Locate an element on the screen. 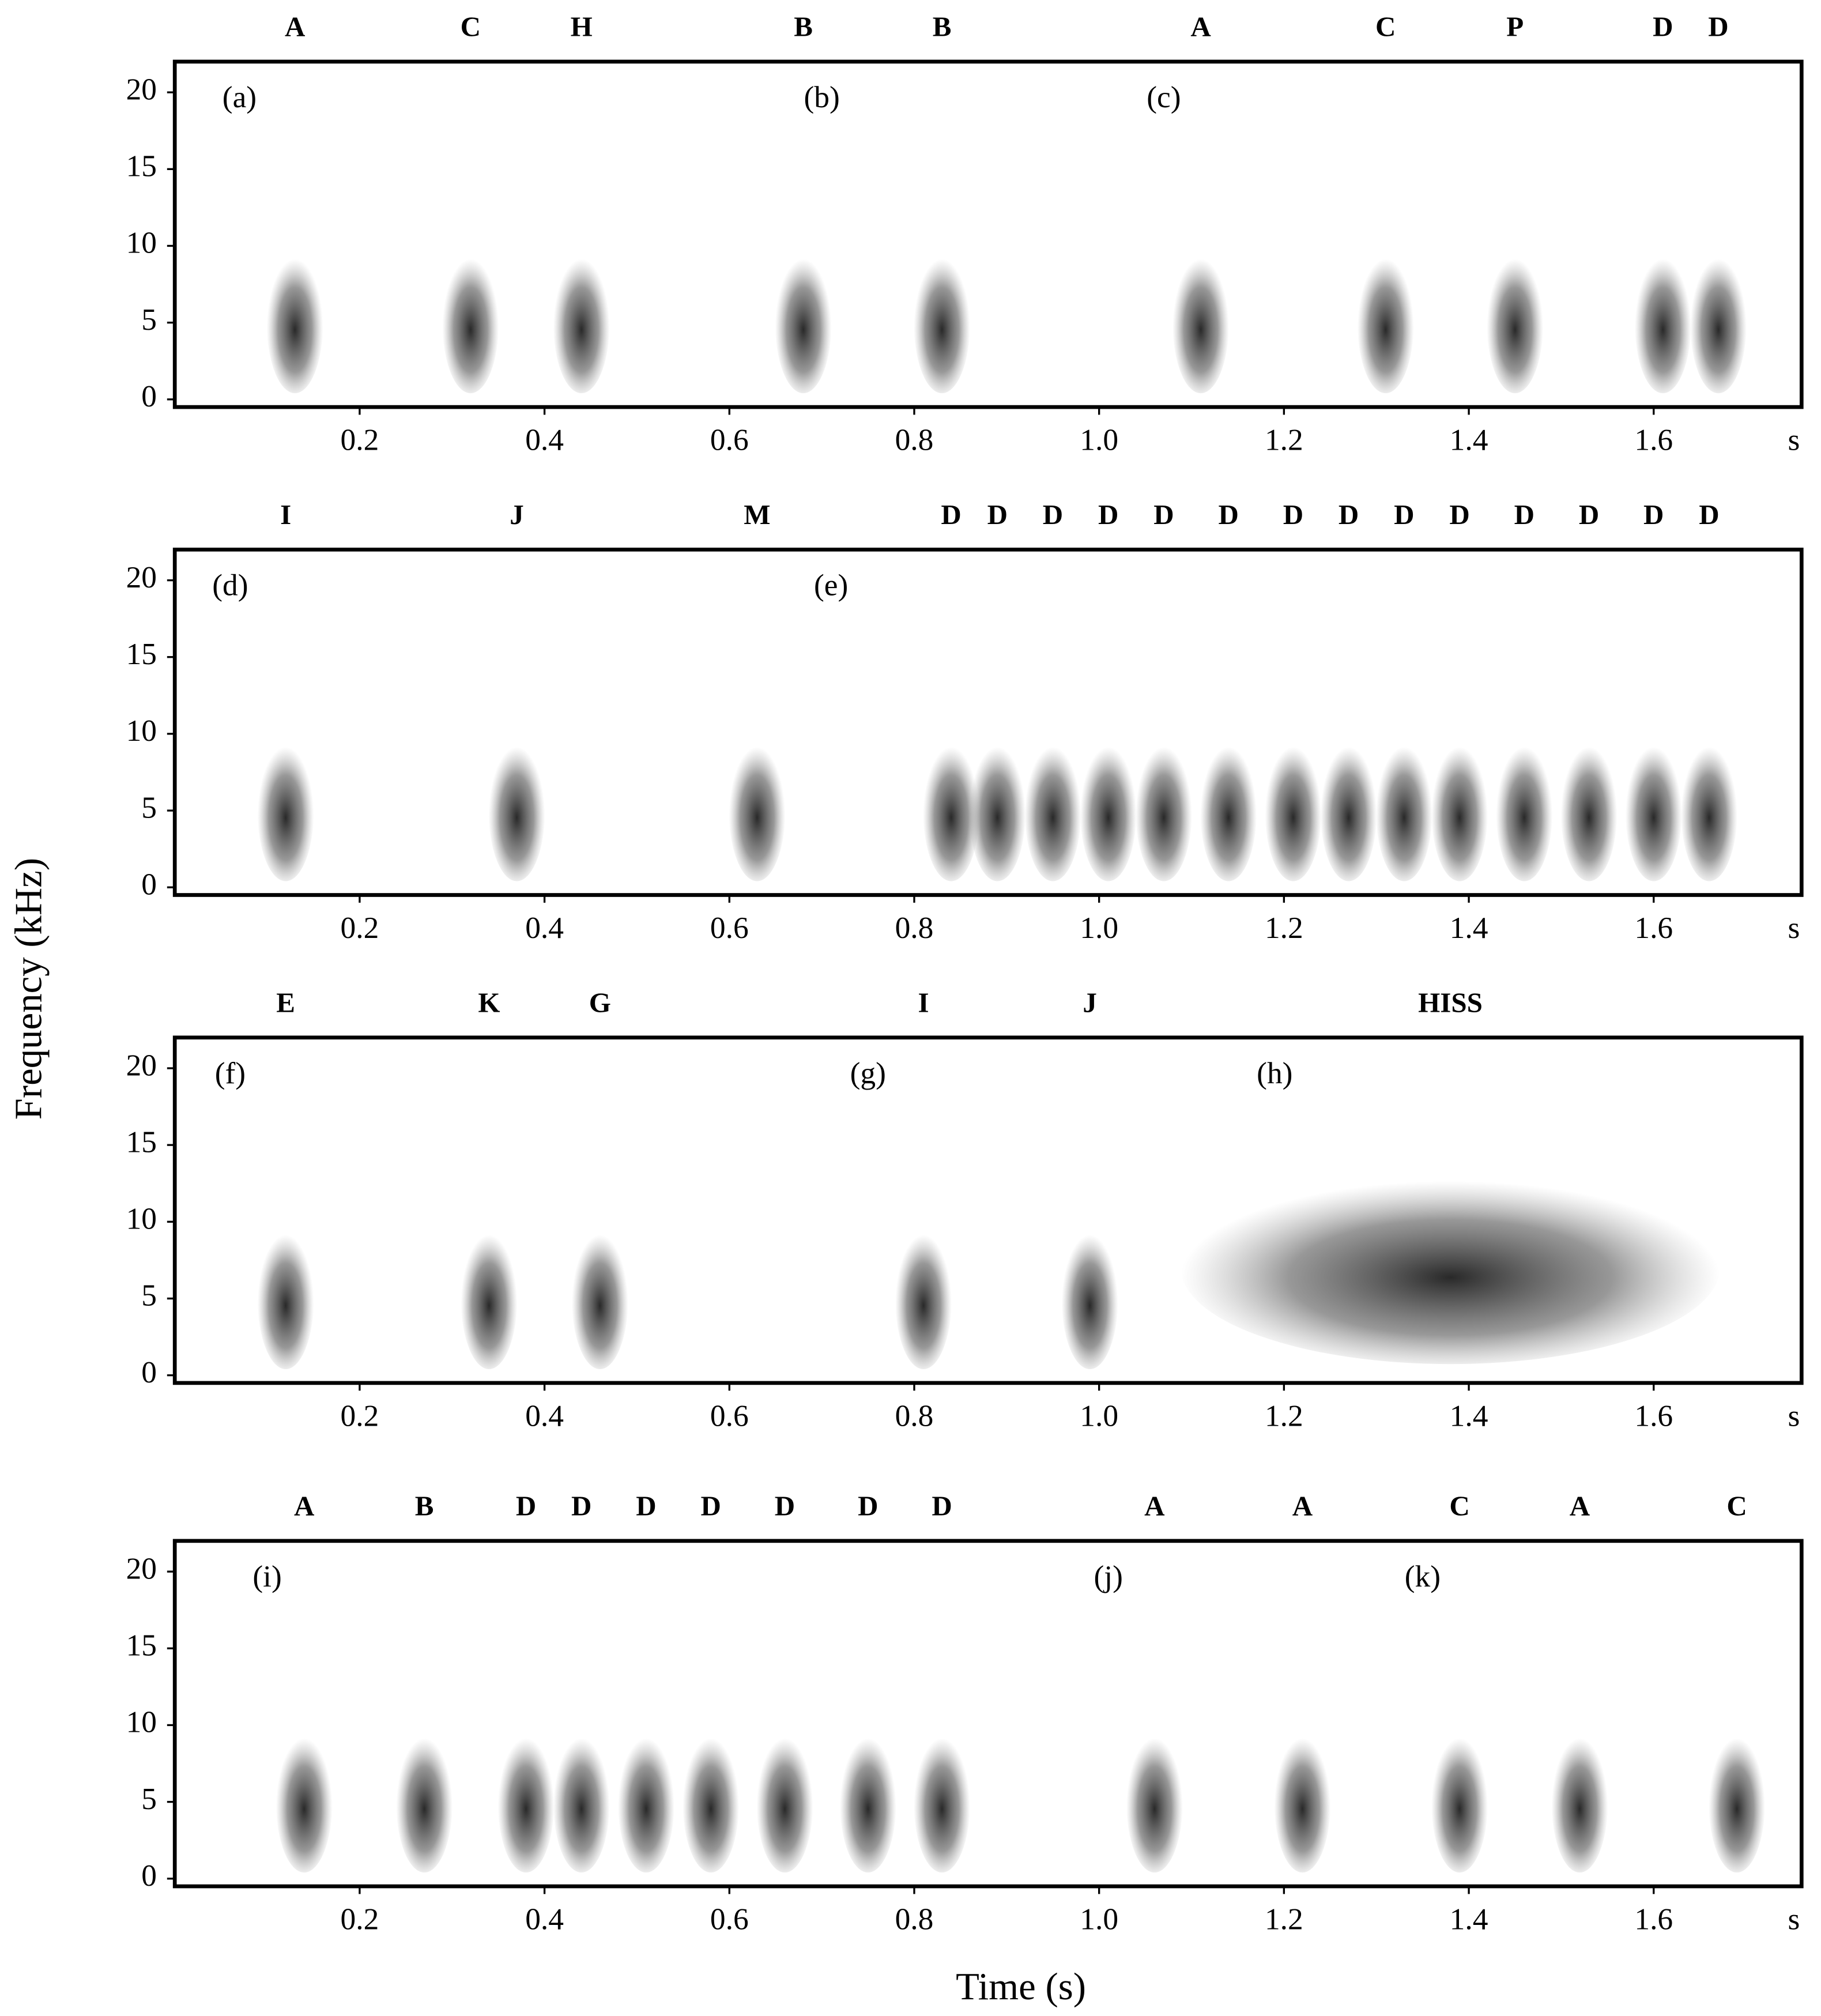 The height and width of the screenshot is (2016, 1821). panel-label: (i) is located at coordinates (267, 1576).